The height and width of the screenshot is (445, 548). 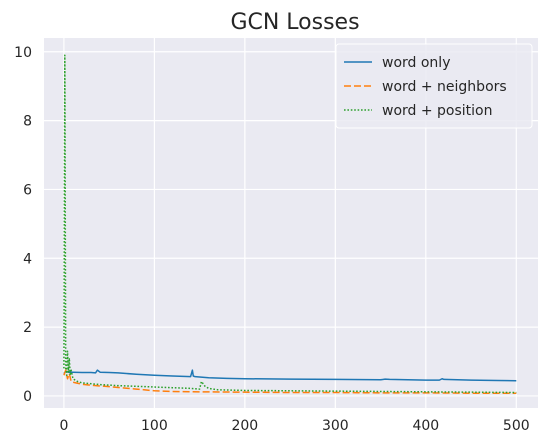 I want to click on x-tick-label-5: 500, so click(x=516, y=426).